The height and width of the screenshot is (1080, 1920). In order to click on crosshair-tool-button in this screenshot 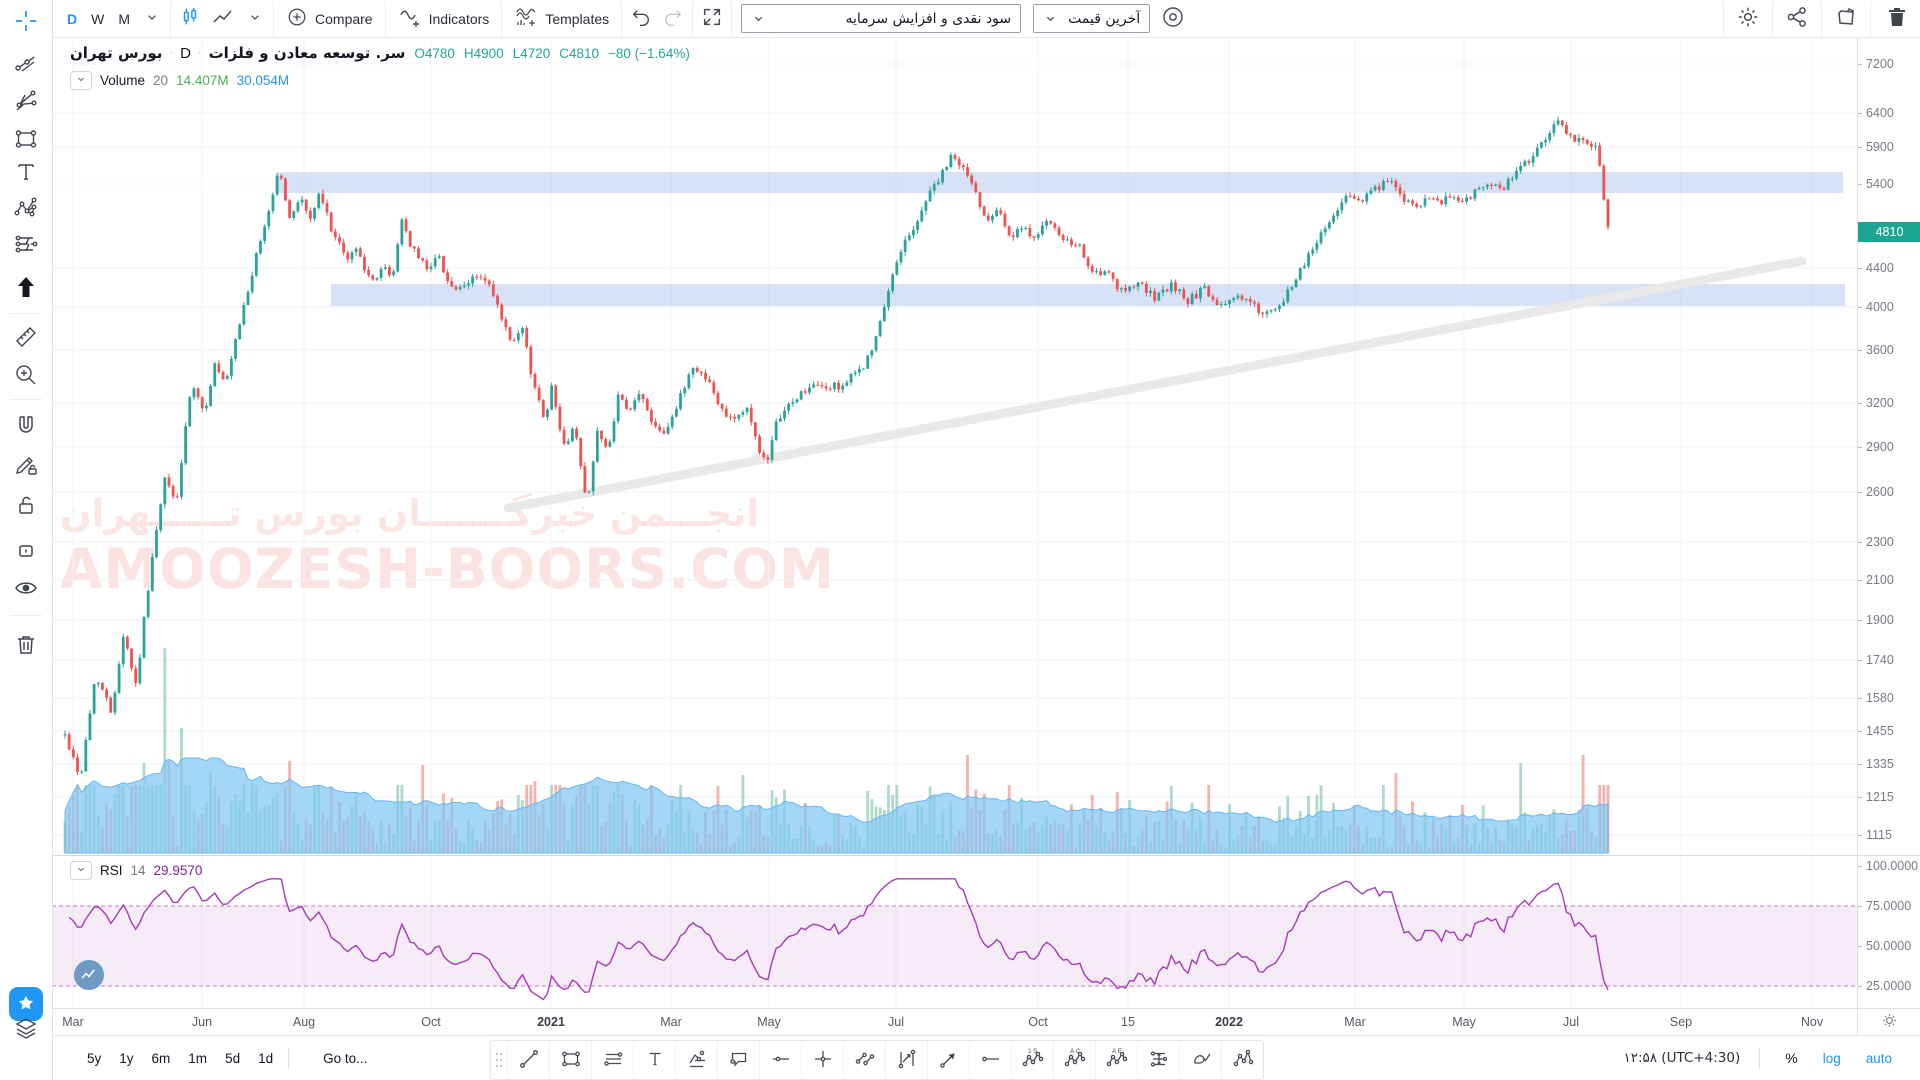, I will do `click(26, 22)`.